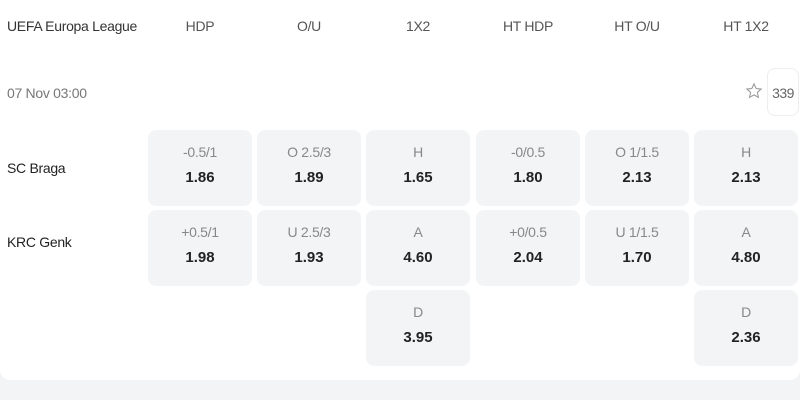 The height and width of the screenshot is (400, 800). What do you see at coordinates (418, 337) in the screenshot?
I see `odds-value: 3.95` at bounding box center [418, 337].